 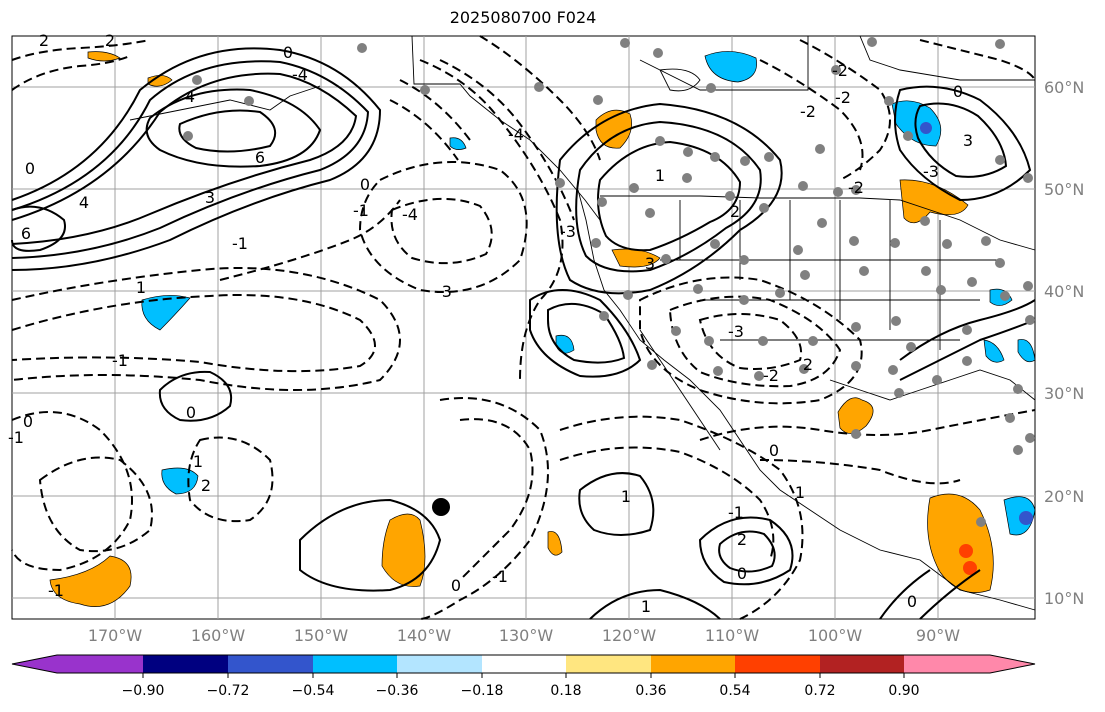 I want to click on colorbar-tick-label: 0.90, so click(x=904, y=691).